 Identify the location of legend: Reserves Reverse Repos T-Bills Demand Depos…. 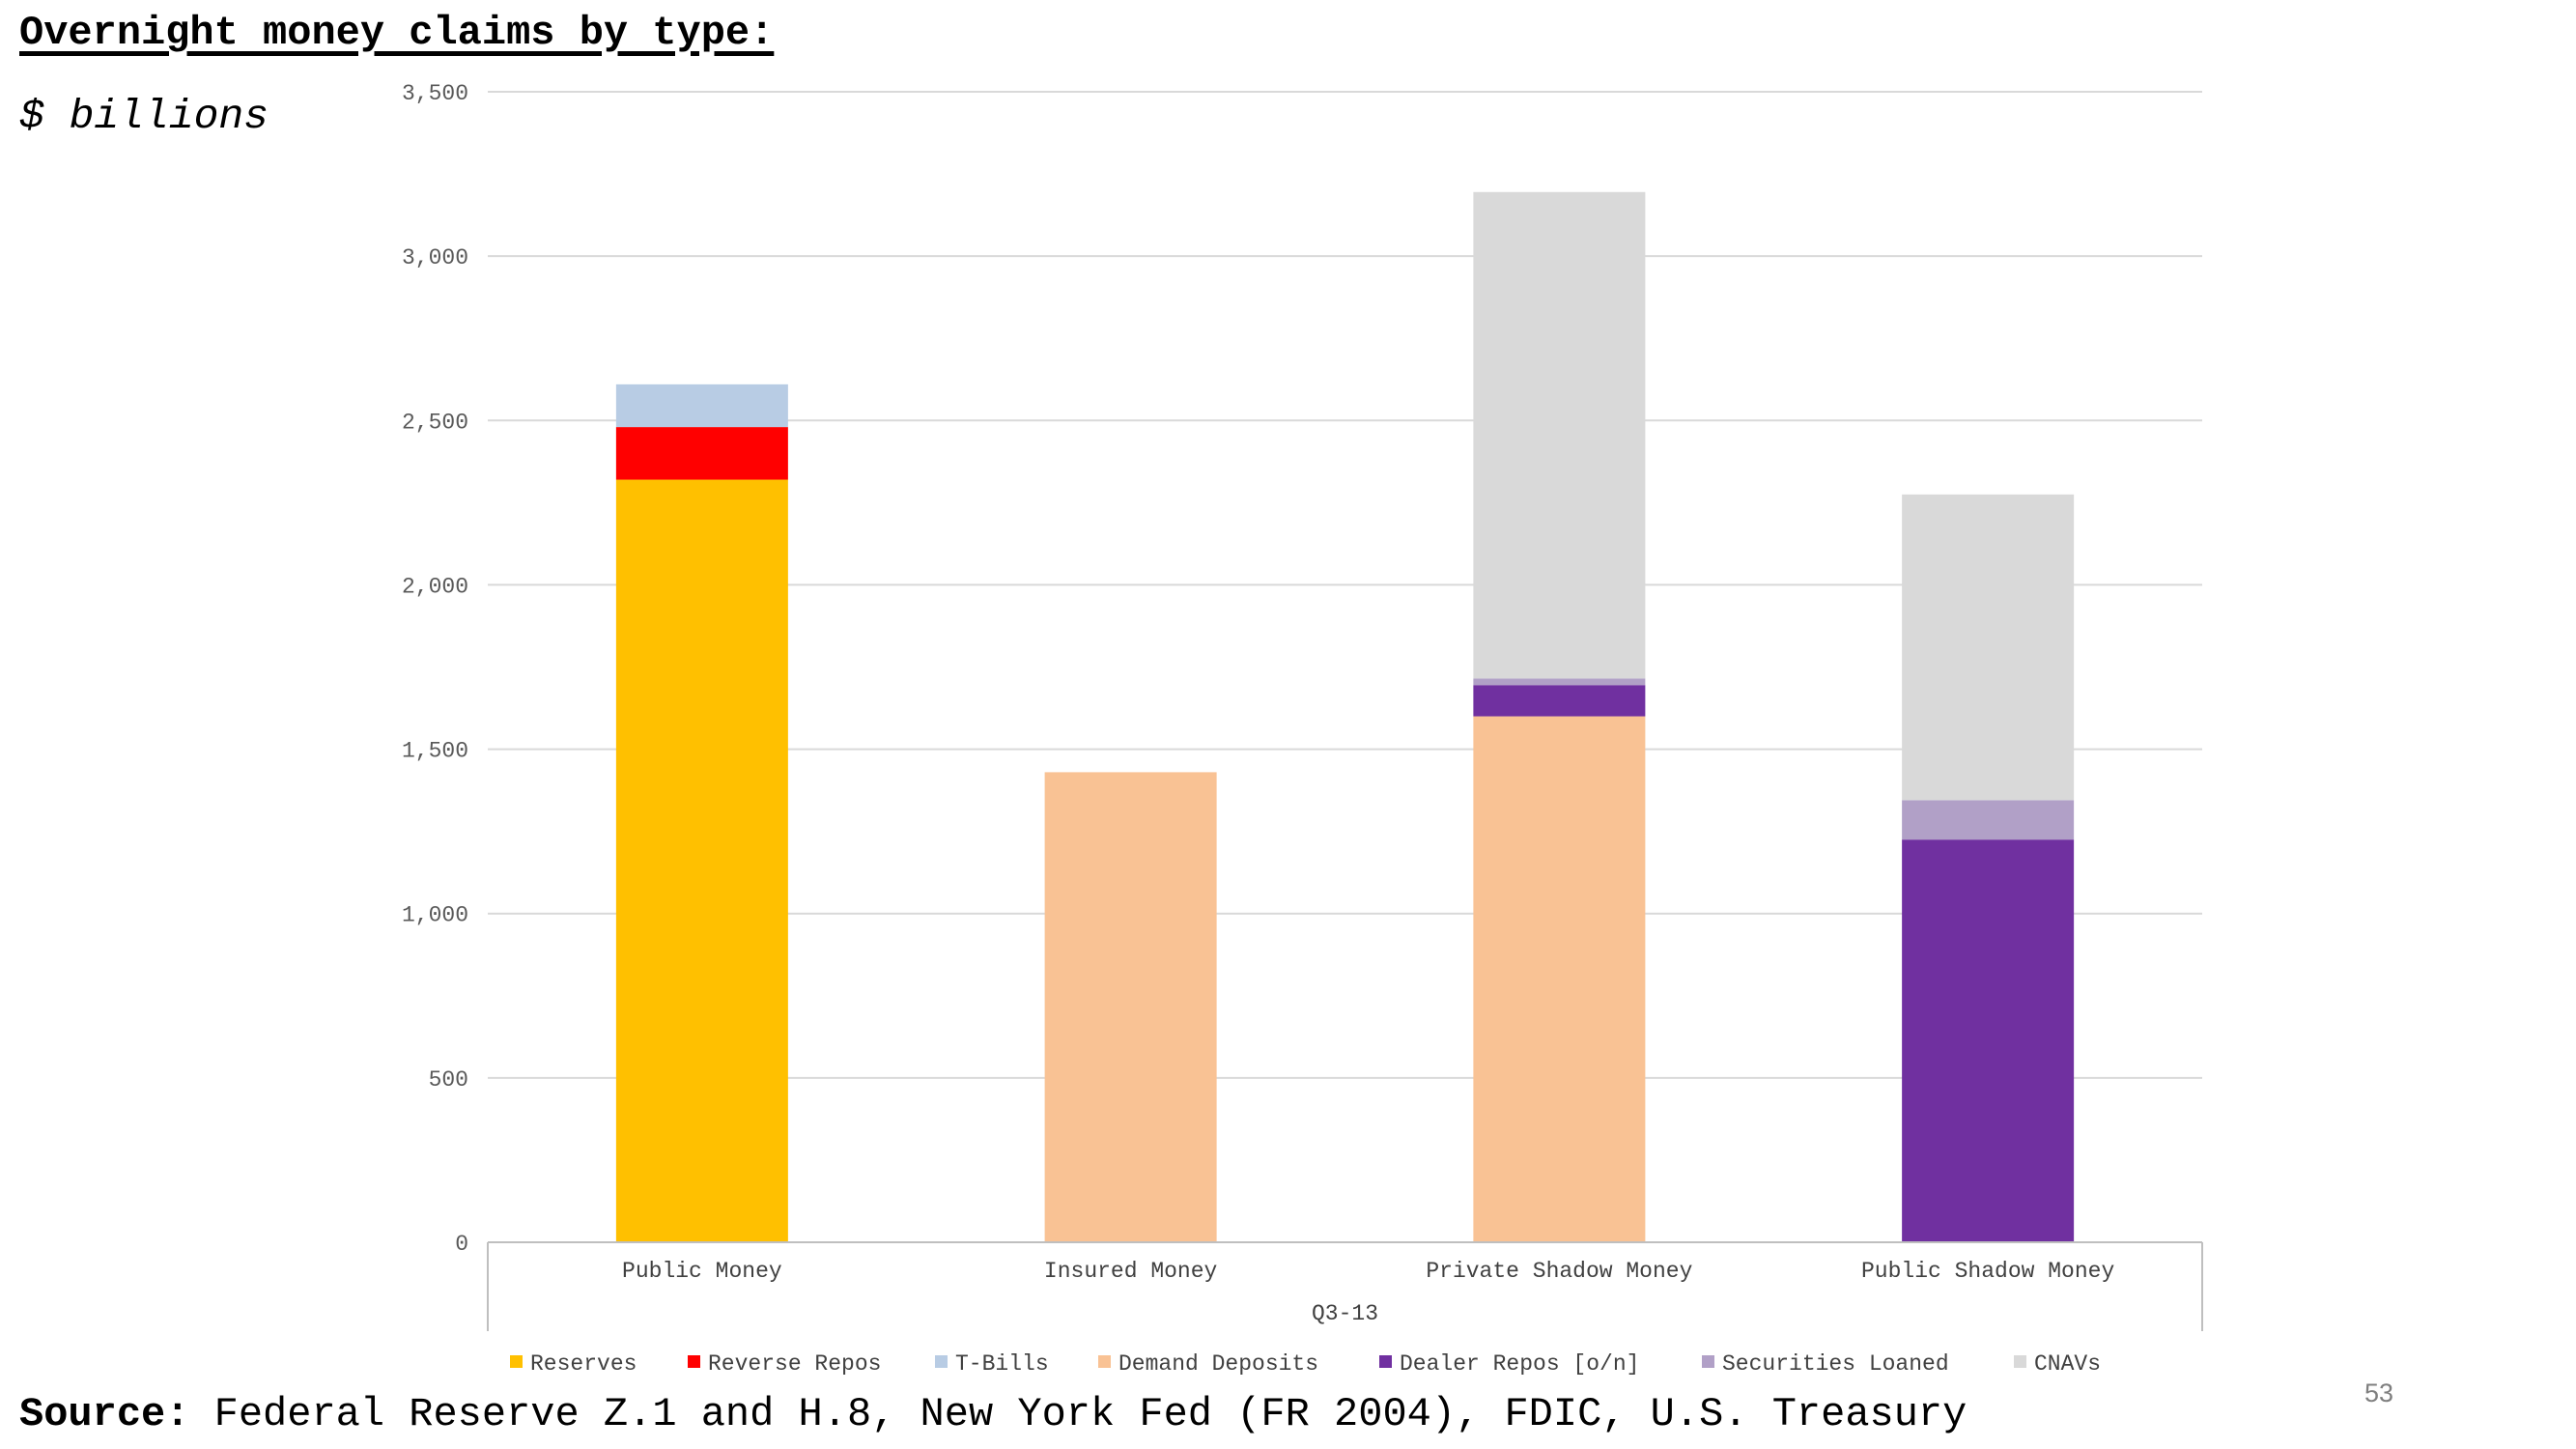
(1305, 1364).